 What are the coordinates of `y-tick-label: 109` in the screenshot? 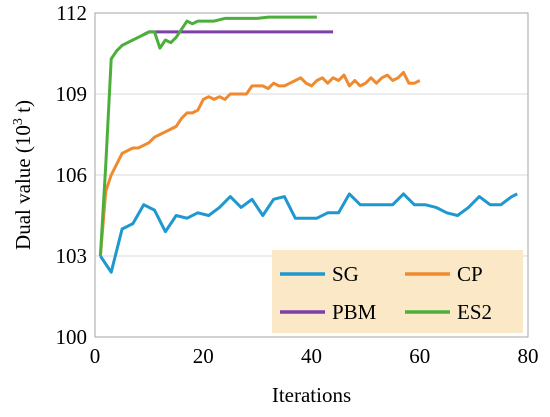 It's located at (72, 94).